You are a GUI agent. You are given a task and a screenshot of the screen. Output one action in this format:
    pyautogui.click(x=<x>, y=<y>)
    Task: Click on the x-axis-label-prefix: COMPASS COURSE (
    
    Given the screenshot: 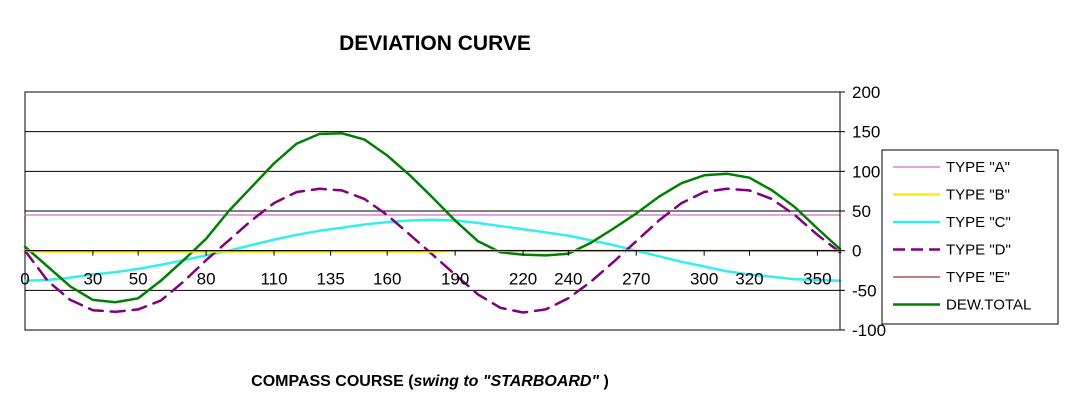 What is the action you would take?
    pyautogui.click(x=332, y=381)
    